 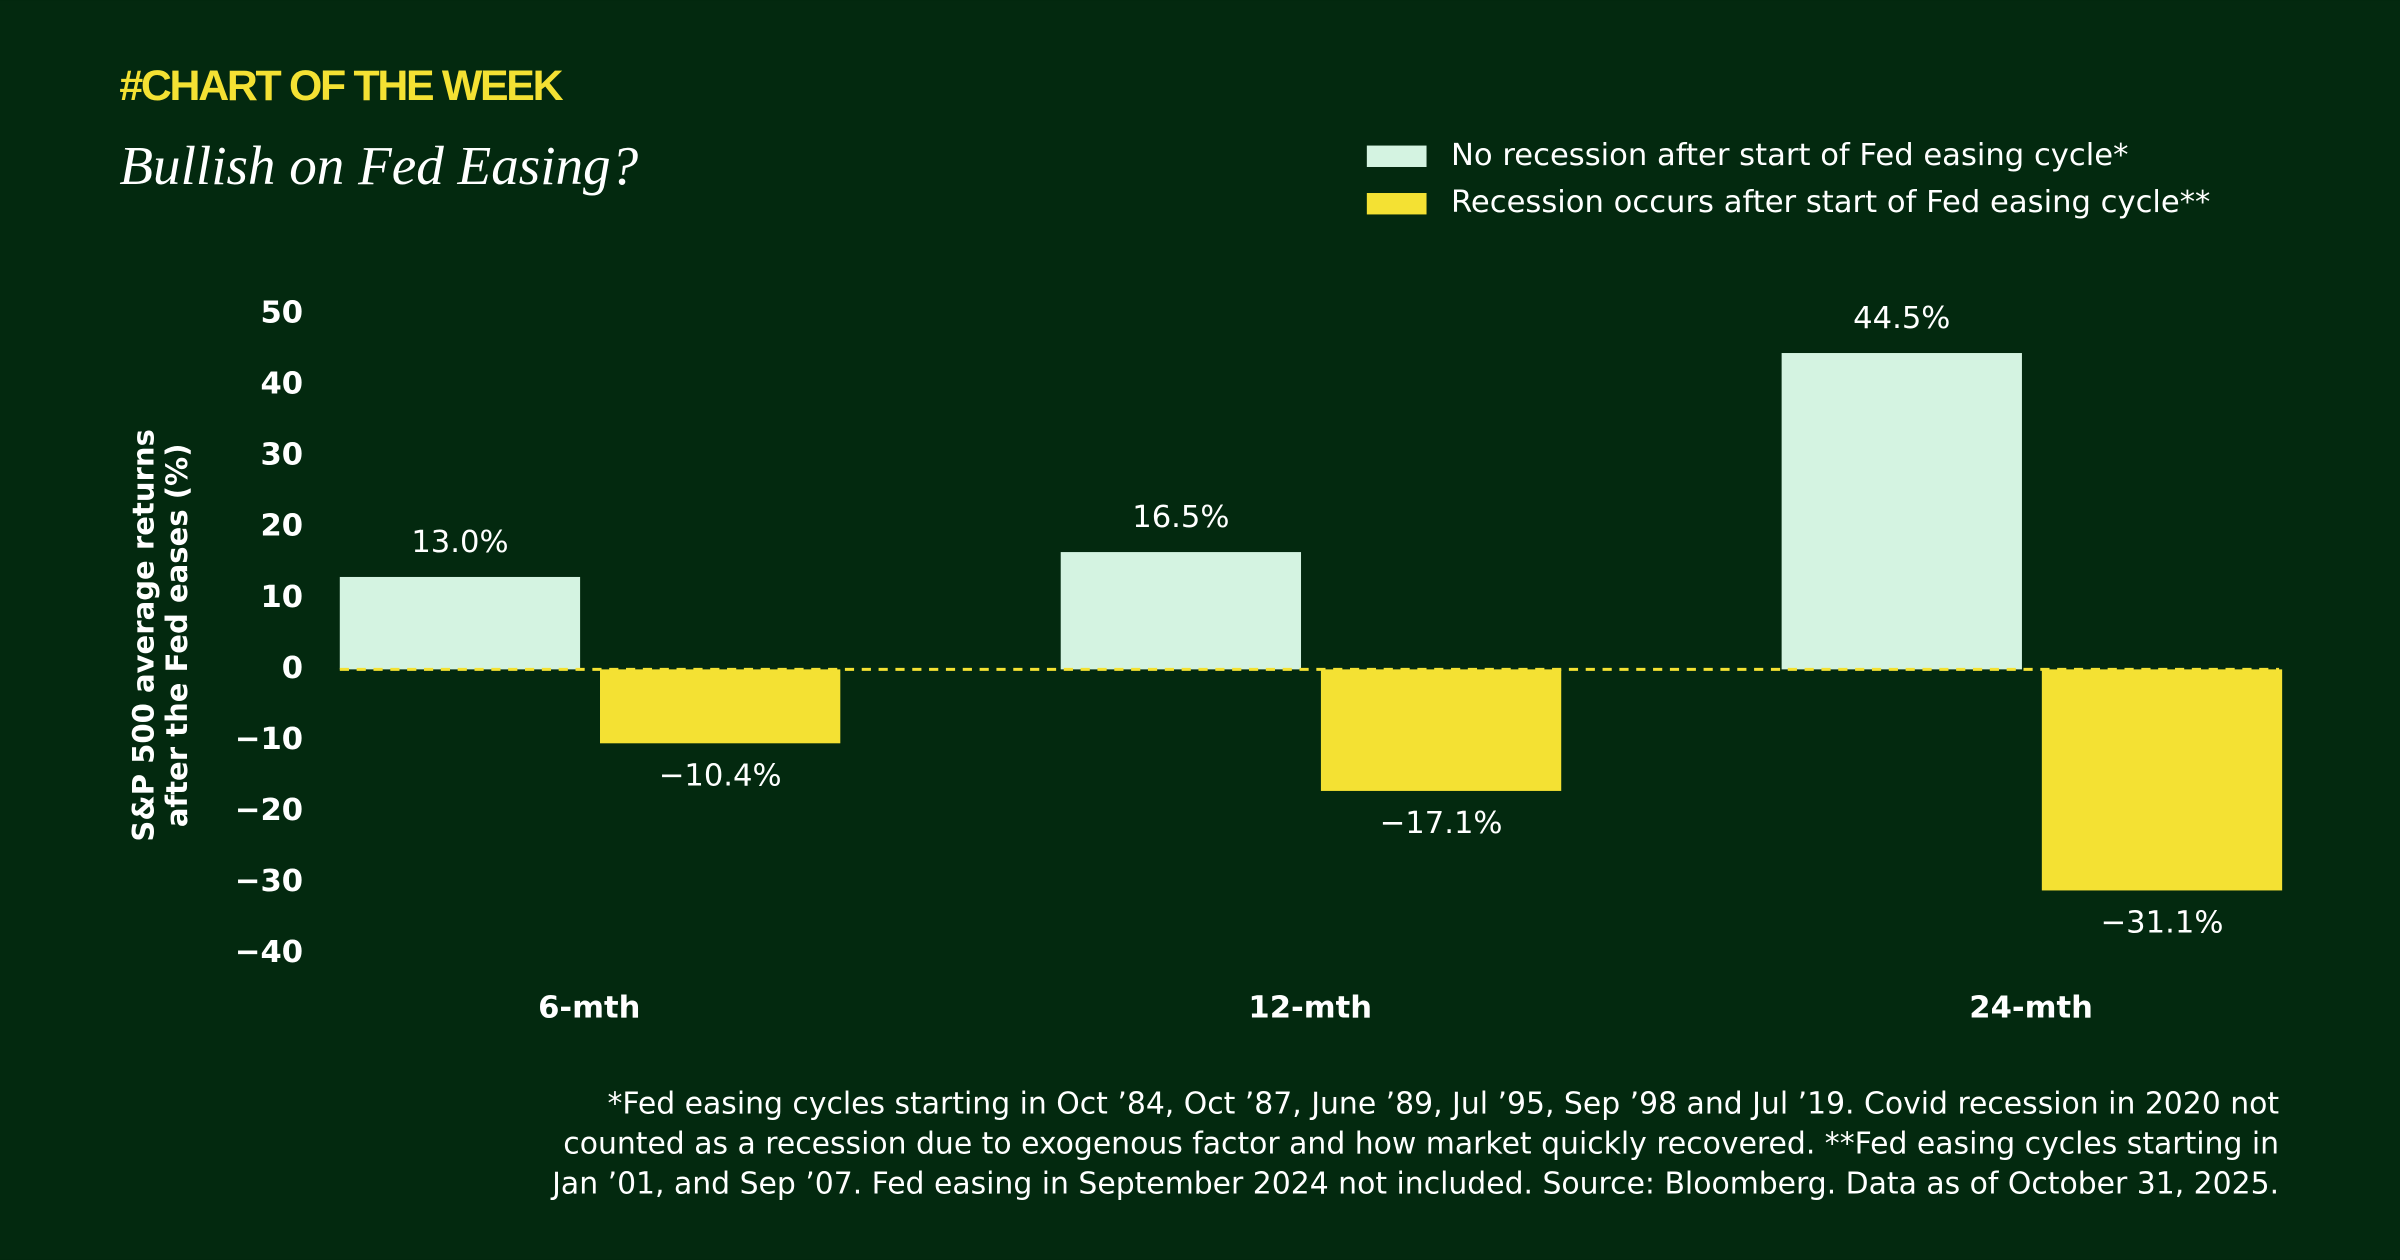 I want to click on y-tick-label: −10, so click(x=269, y=739).